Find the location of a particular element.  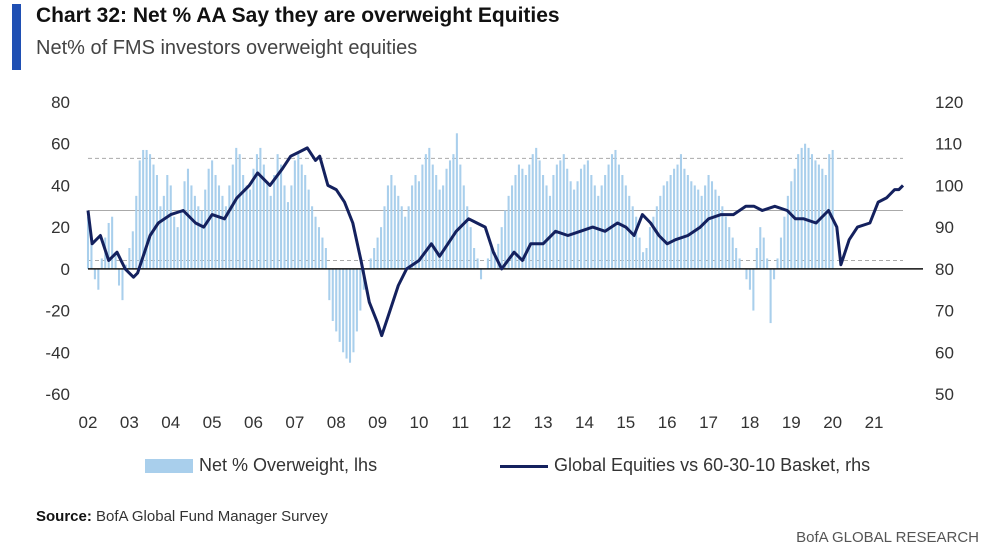

source-label: Source: is located at coordinates (64, 516).